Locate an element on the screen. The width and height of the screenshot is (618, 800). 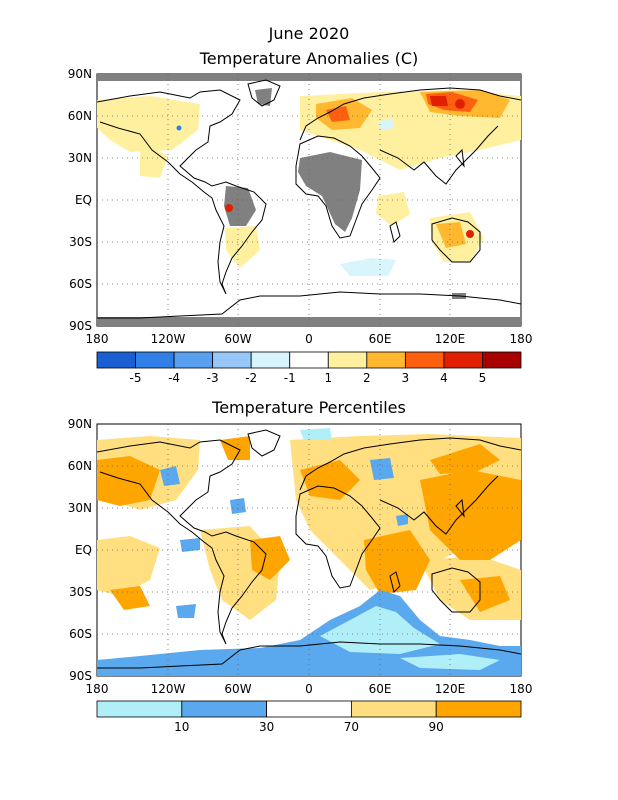
map1-colorbar is located at coordinates (309, 360).